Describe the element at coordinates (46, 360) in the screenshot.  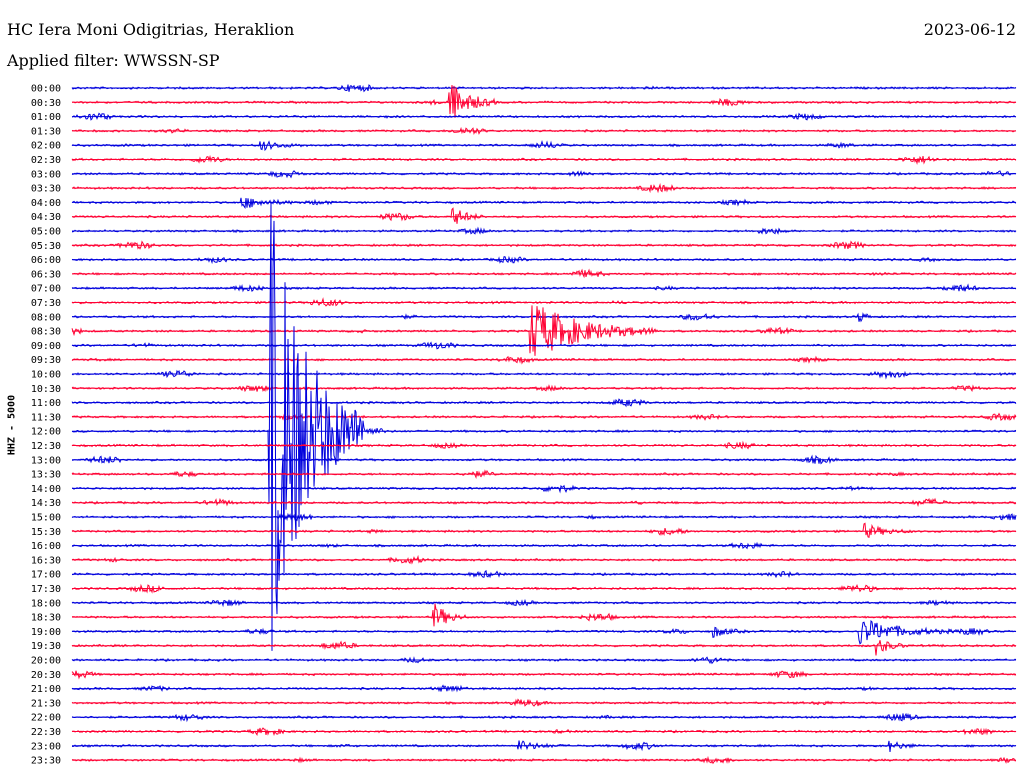
I see `row-label-0930: 09:30` at that location.